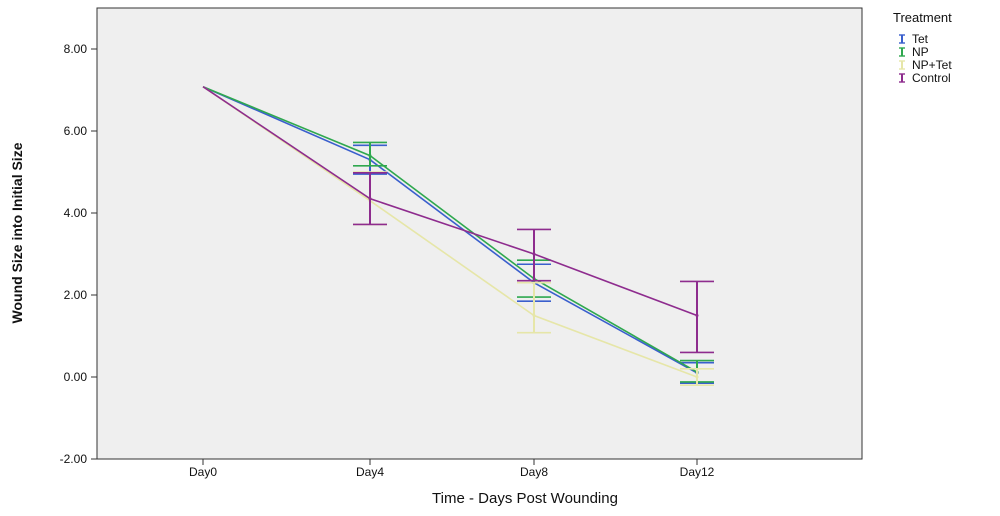  Describe the element at coordinates (76, 377) in the screenshot. I see `y-tick-label: 0.00` at that location.